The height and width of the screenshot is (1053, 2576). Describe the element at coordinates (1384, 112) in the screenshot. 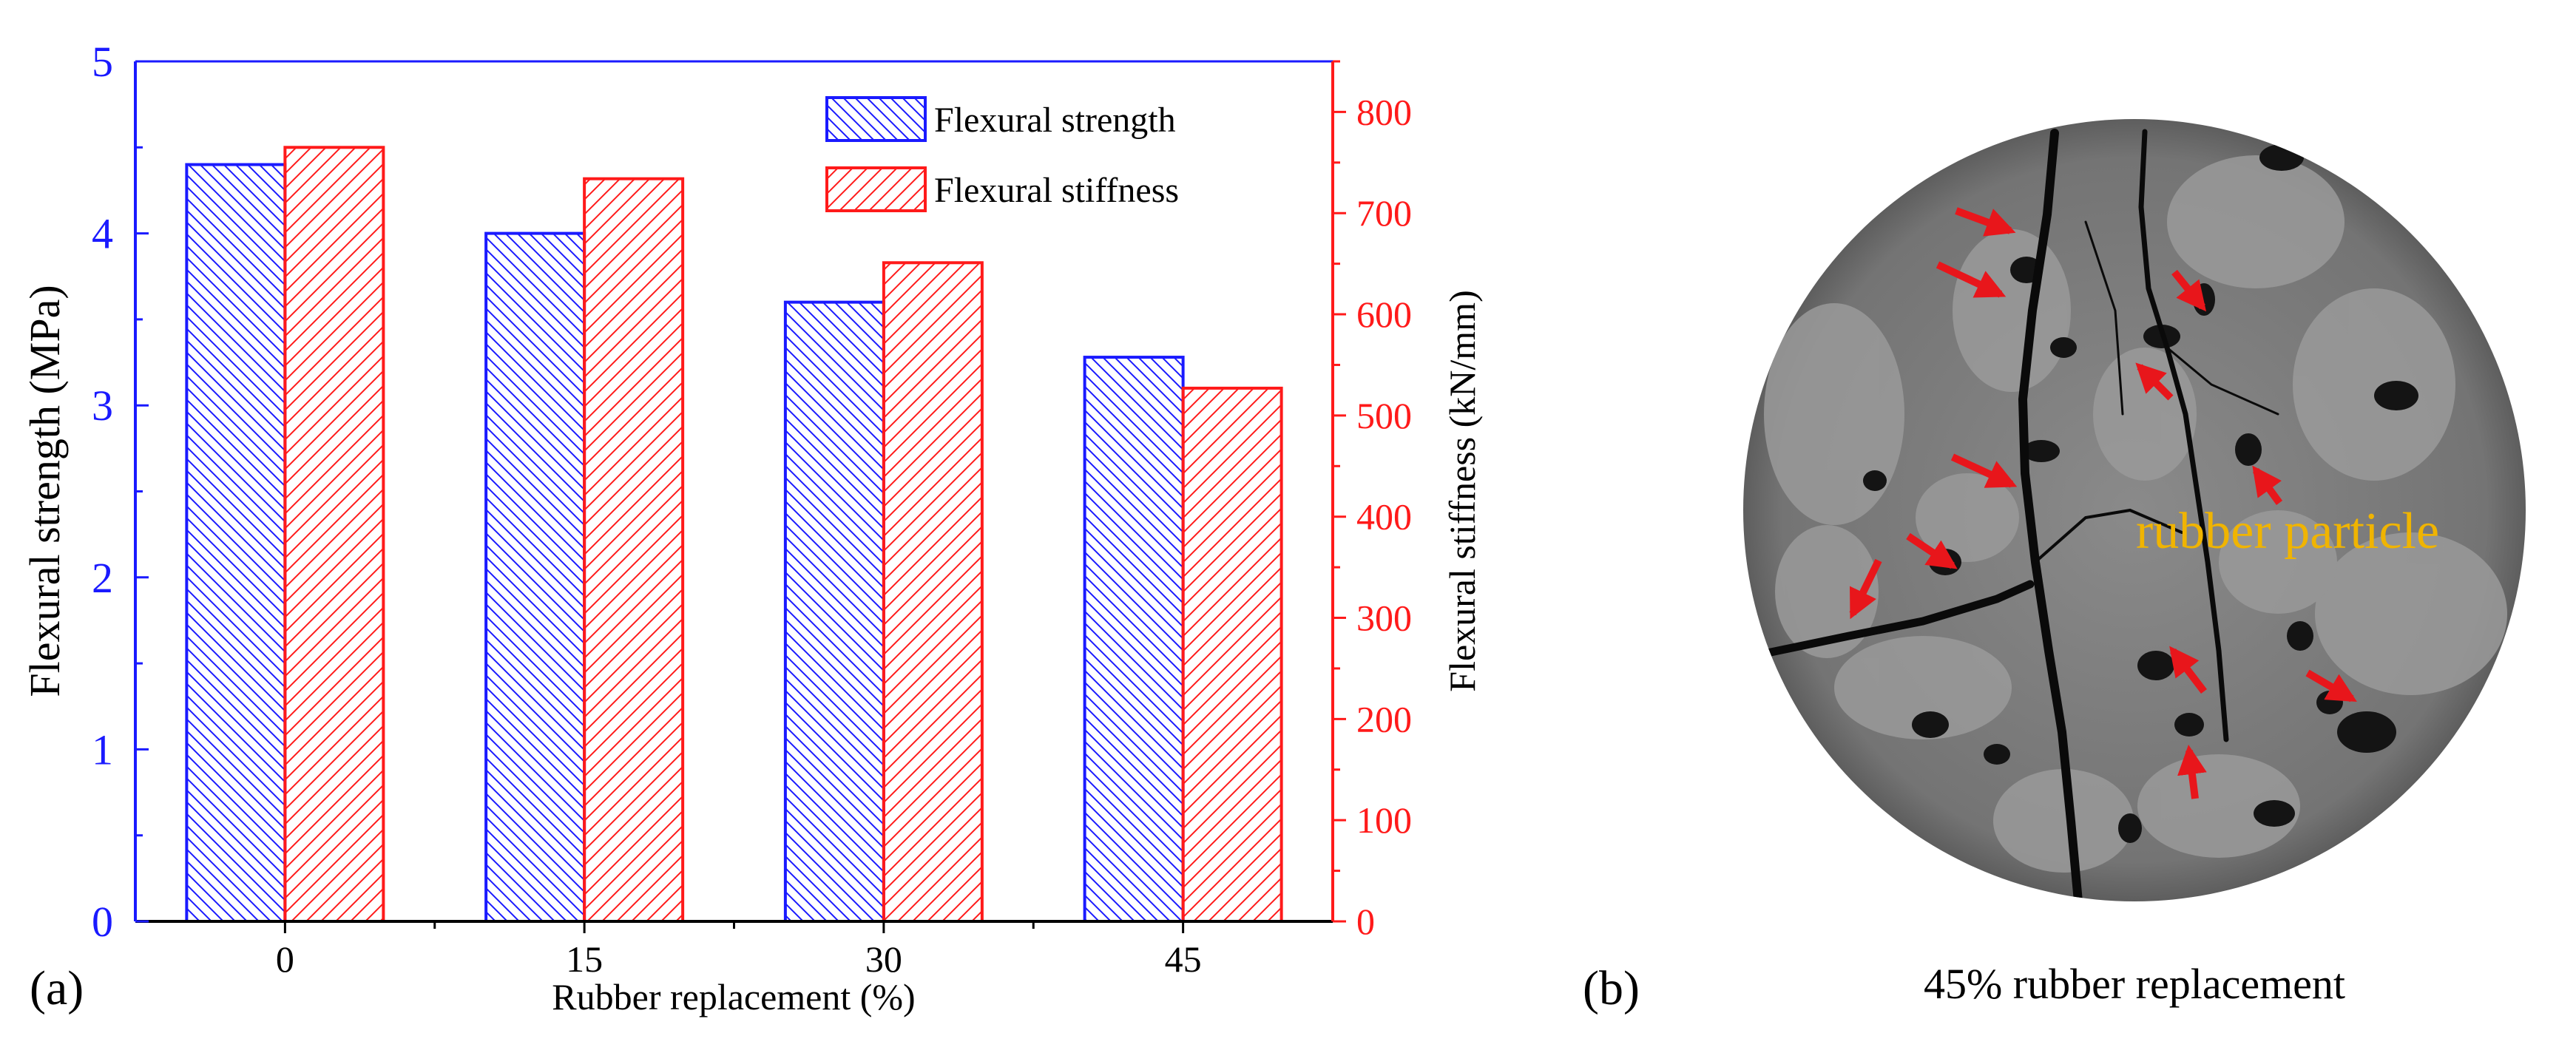

I see `right-y-tick-label: 800` at that location.